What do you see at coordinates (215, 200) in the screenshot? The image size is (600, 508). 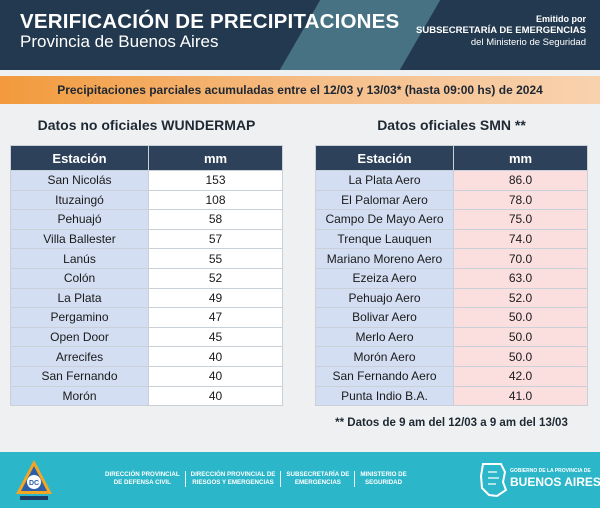 I see `mm-cell: 108` at bounding box center [215, 200].